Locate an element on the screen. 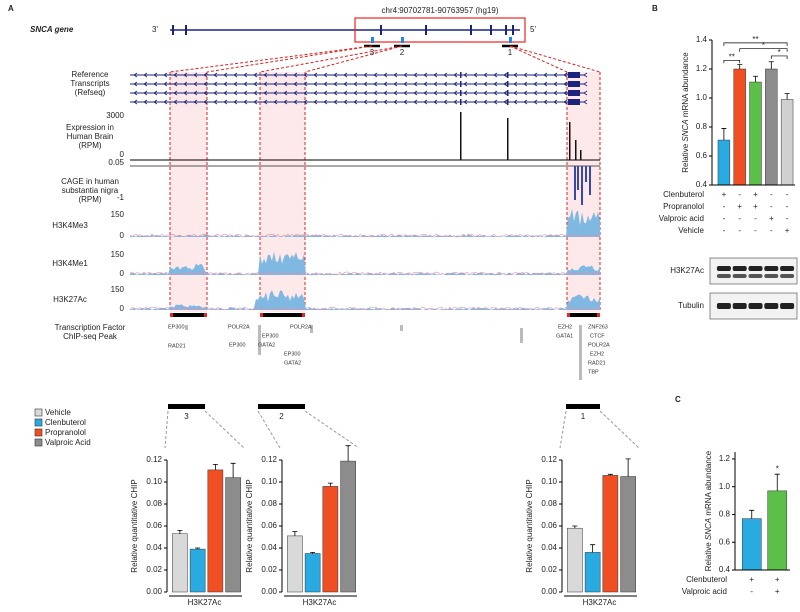 The height and width of the screenshot is (612, 800). y-tick-label: 1.0 is located at coordinates (702, 97).